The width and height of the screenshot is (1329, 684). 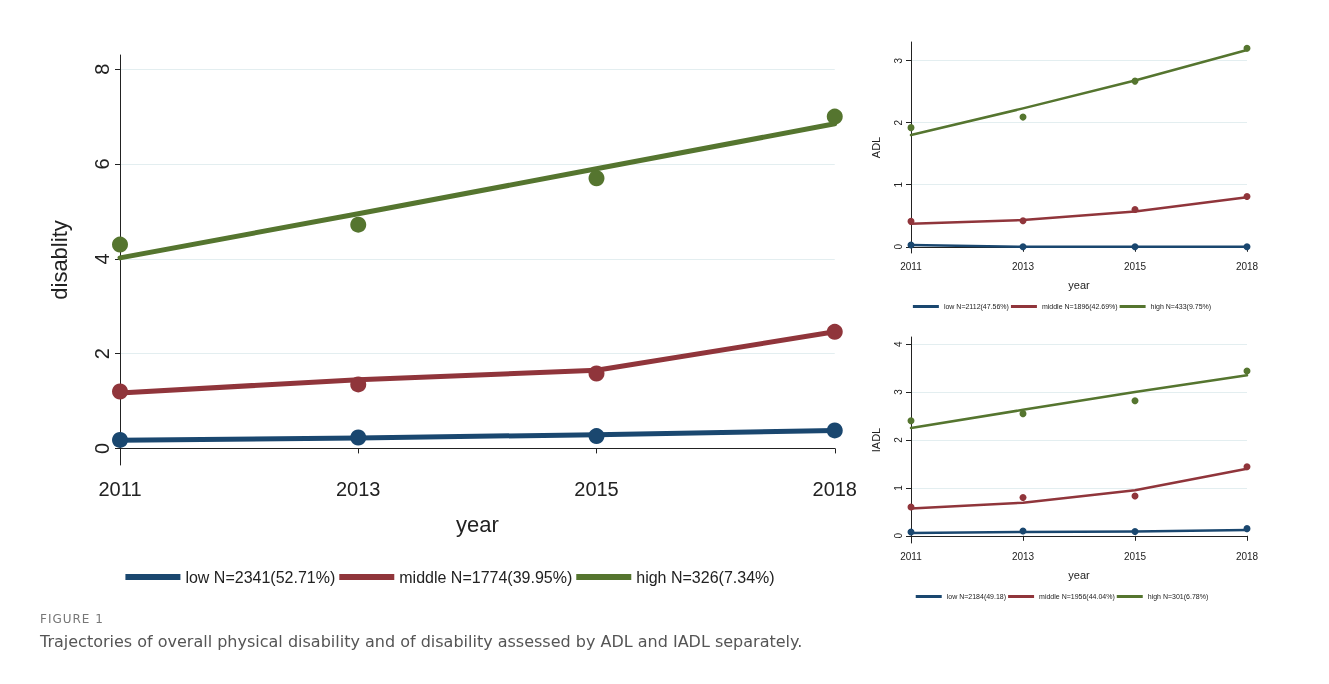 What do you see at coordinates (486, 577) in the screenshot?
I see `legend-label: middle N=1774(39.95%)` at bounding box center [486, 577].